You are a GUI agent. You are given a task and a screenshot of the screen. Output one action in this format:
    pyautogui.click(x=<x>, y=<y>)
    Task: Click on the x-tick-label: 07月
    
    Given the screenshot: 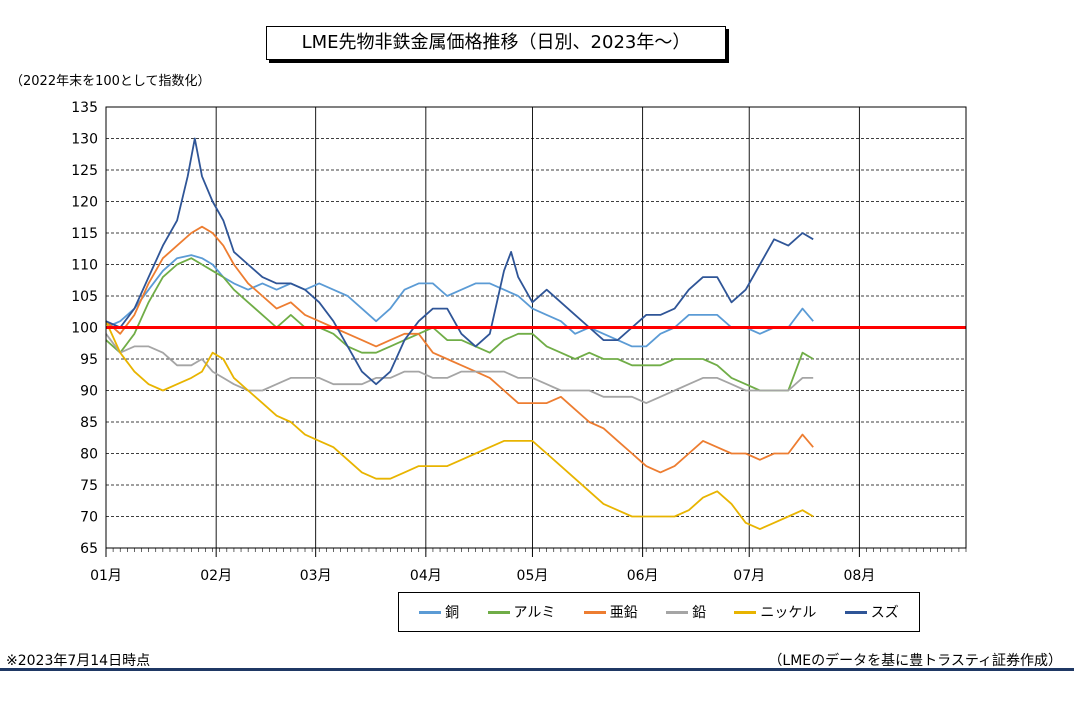 What is the action you would take?
    pyautogui.click(x=749, y=576)
    